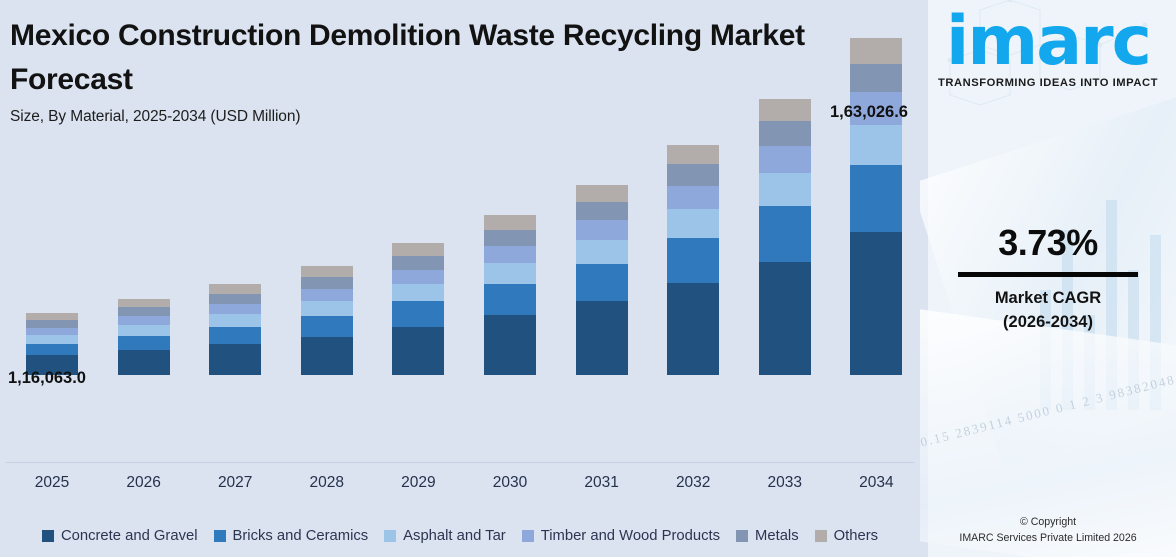 The image size is (1176, 557). I want to click on bar-column-2031, so click(601, 280).